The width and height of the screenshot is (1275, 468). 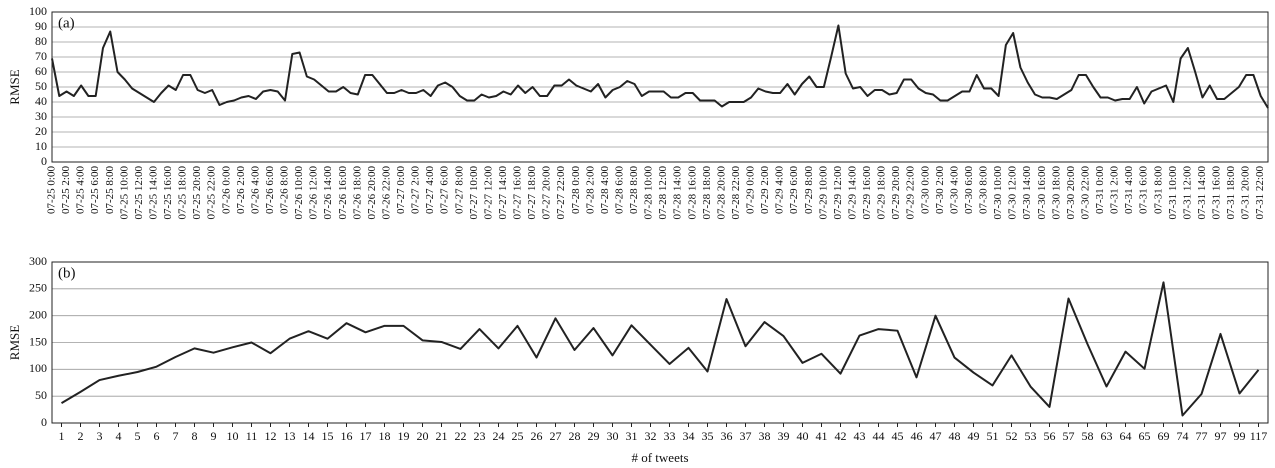 I want to click on x-tick-label: 07-31 14:00, so click(x=1202, y=193).